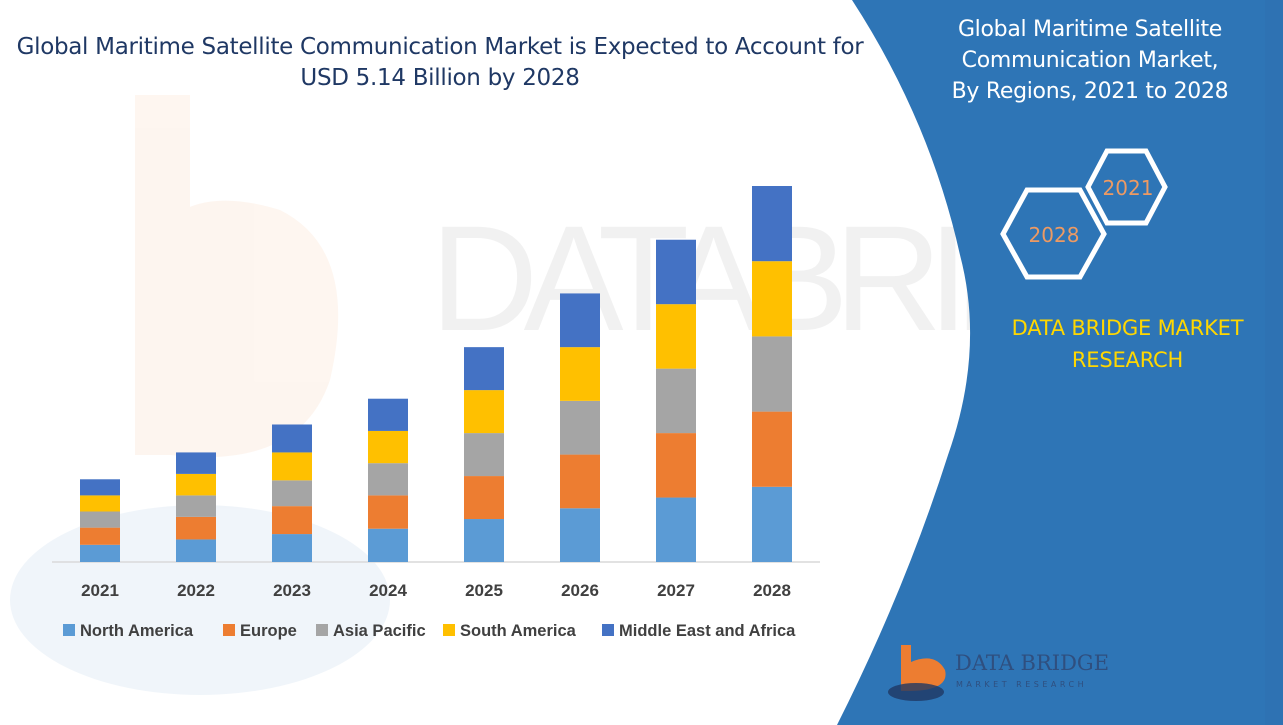 This screenshot has width=1283, height=725. Describe the element at coordinates (379, 631) in the screenshot. I see `legend-label-2: Asia Pacific` at that location.